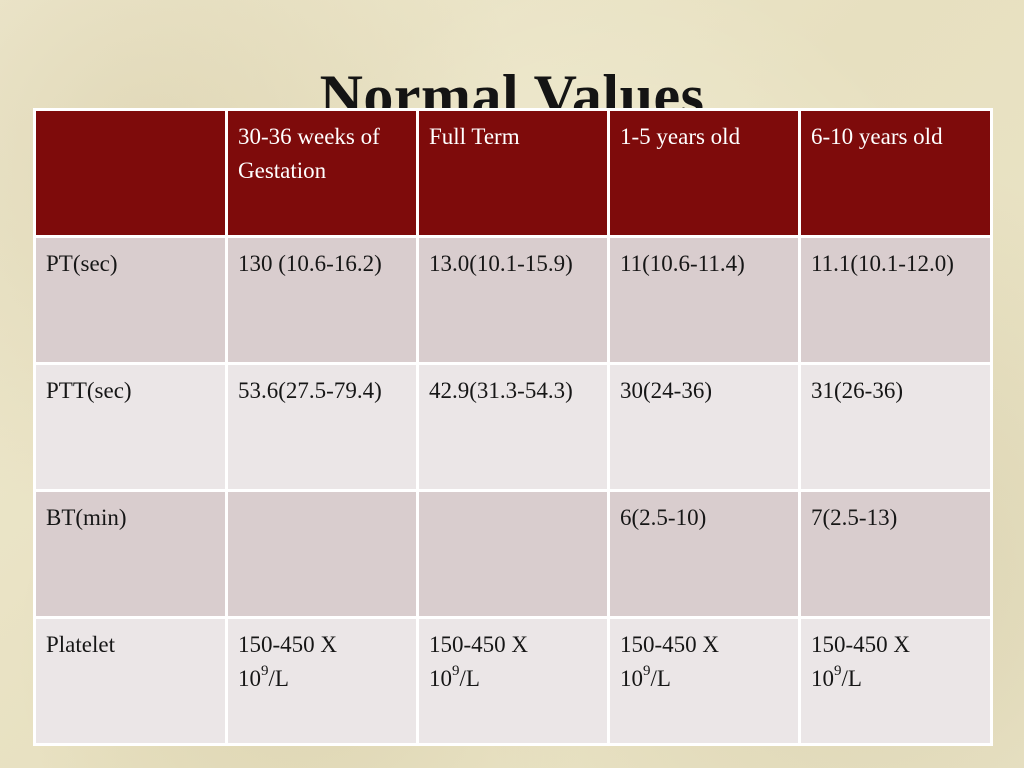  What do you see at coordinates (895, 300) in the screenshot?
I see `table-cell: 11.1(10.1-12.0)` at bounding box center [895, 300].